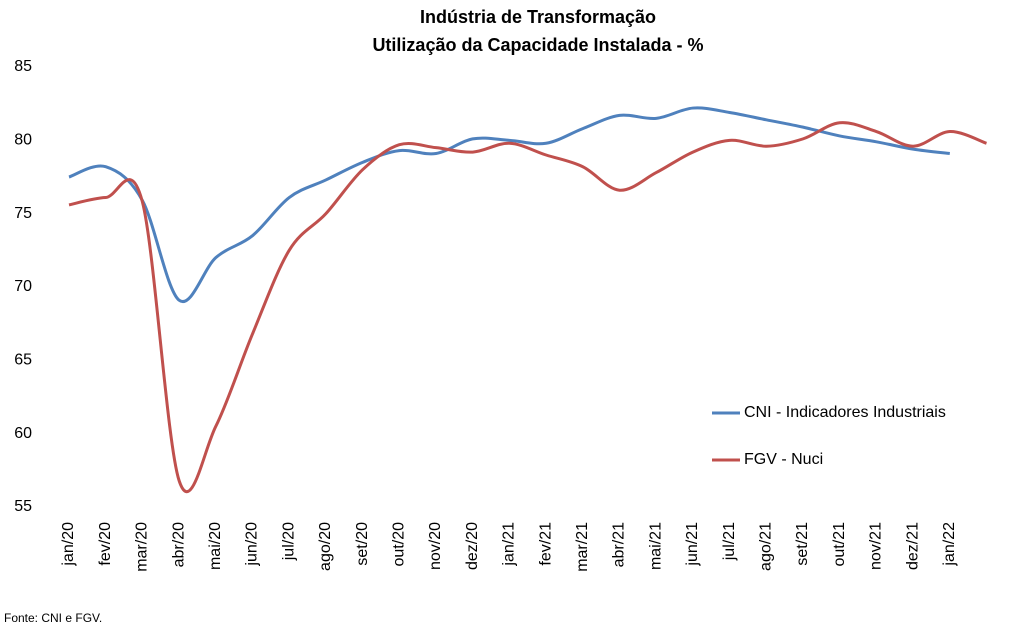  I want to click on x-tick-label: jun/20, so click(252, 544).